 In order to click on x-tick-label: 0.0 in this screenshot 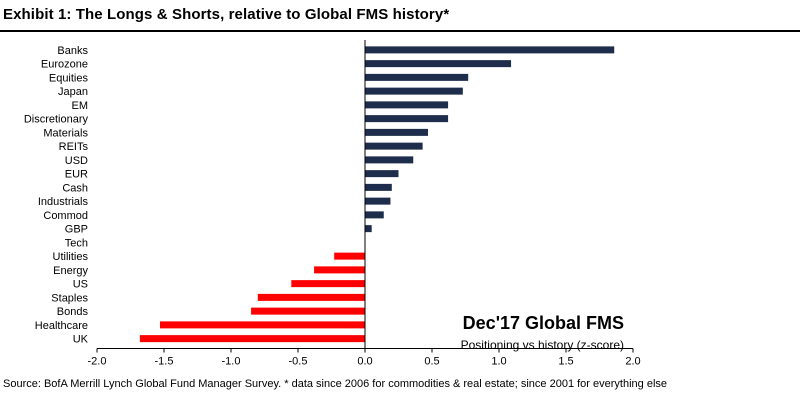, I will do `click(364, 362)`.